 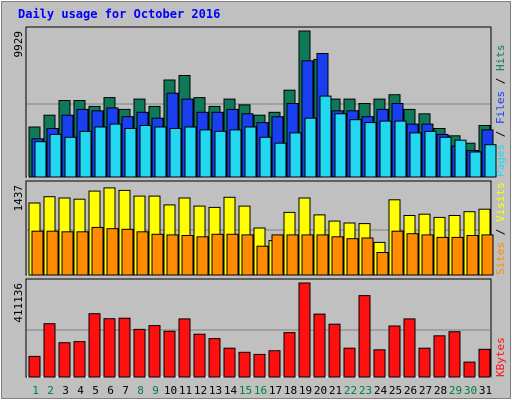 I want to click on x-tick-label: 5, so click(x=95, y=390).